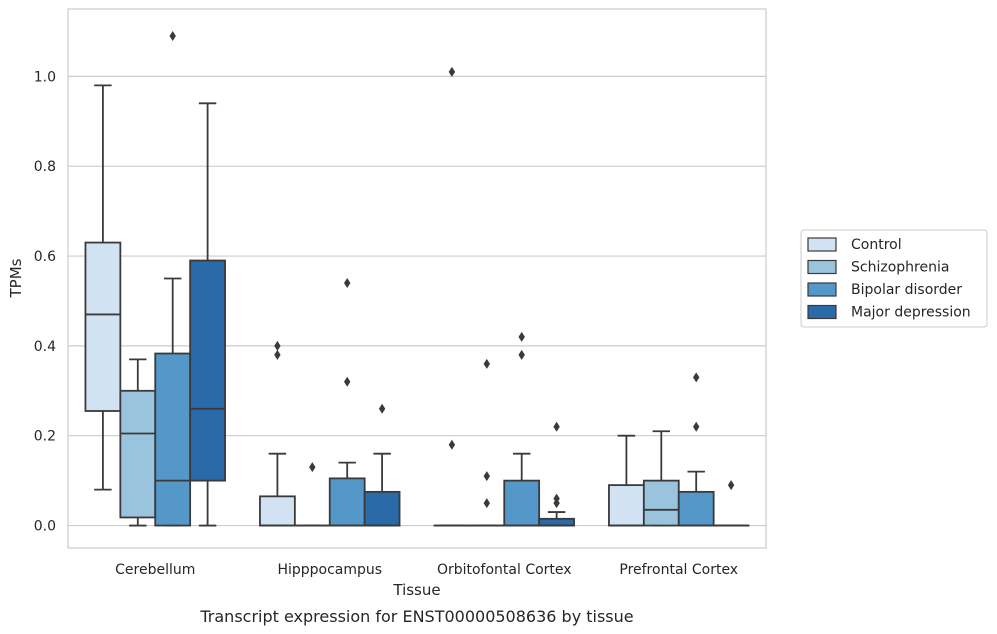 The height and width of the screenshot is (634, 997). What do you see at coordinates (16, 278) in the screenshot?
I see `y-axis-label: TPMs` at bounding box center [16, 278].